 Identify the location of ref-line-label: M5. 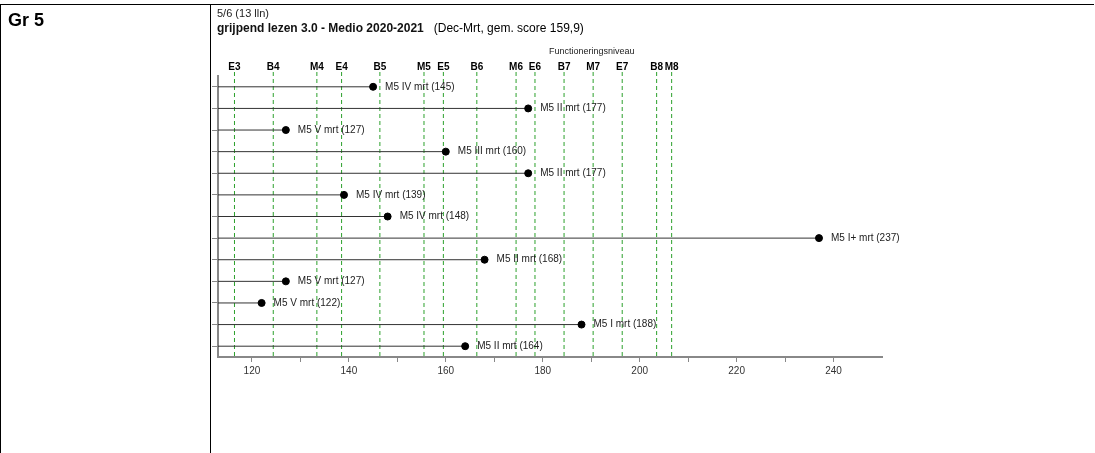
(424, 66).